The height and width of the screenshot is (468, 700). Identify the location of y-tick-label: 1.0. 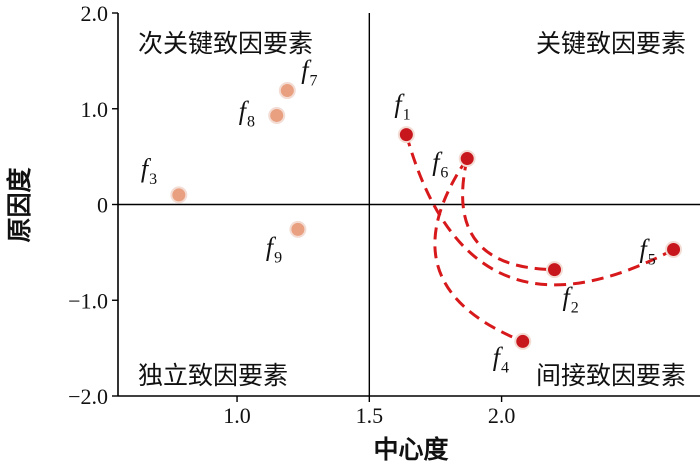
(95, 109).